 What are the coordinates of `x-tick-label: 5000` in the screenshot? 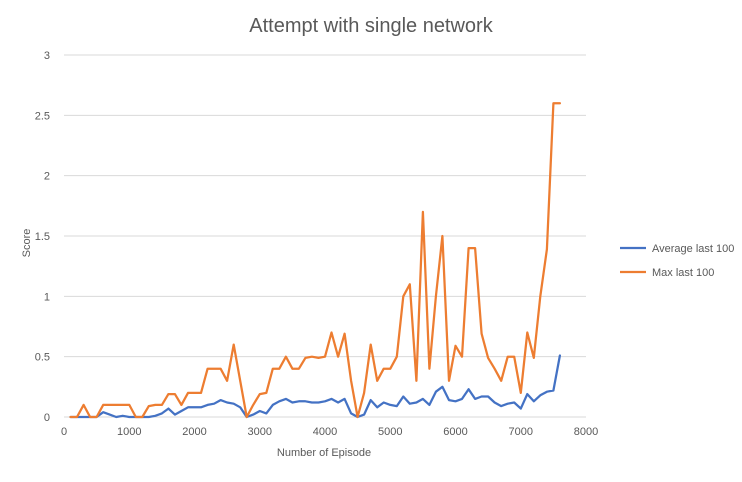 It's located at (390, 432).